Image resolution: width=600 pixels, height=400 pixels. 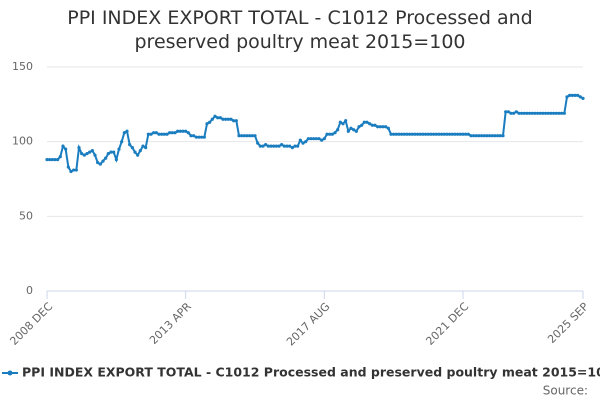 What do you see at coordinates (10, 373) in the screenshot?
I see `legend-marker` at bounding box center [10, 373].